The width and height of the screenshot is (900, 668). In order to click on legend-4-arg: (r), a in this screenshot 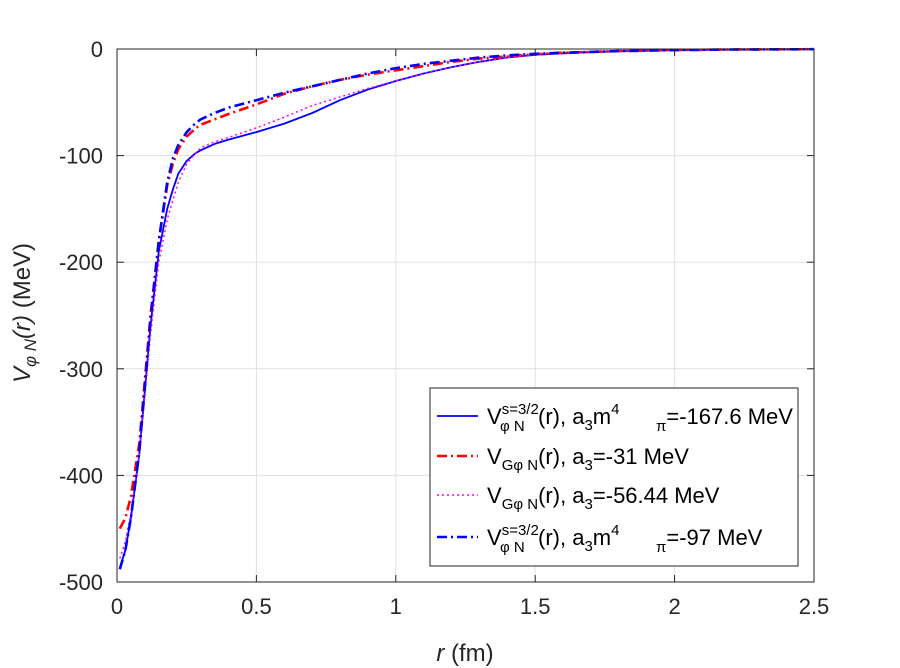, I will do `click(561, 537)`.